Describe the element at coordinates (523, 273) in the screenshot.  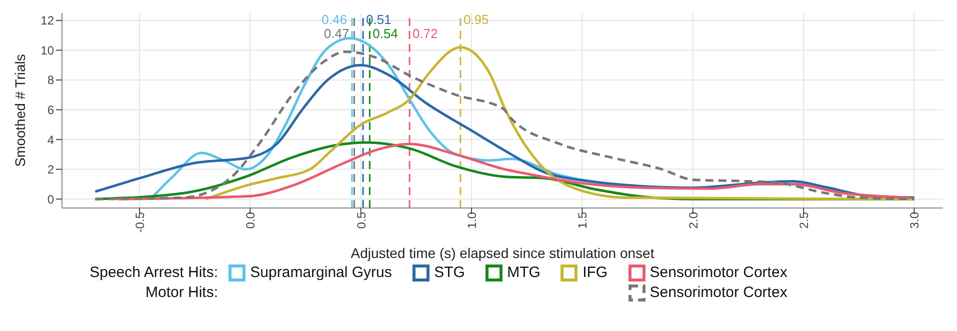
I see `legend-label: MTG` at that location.